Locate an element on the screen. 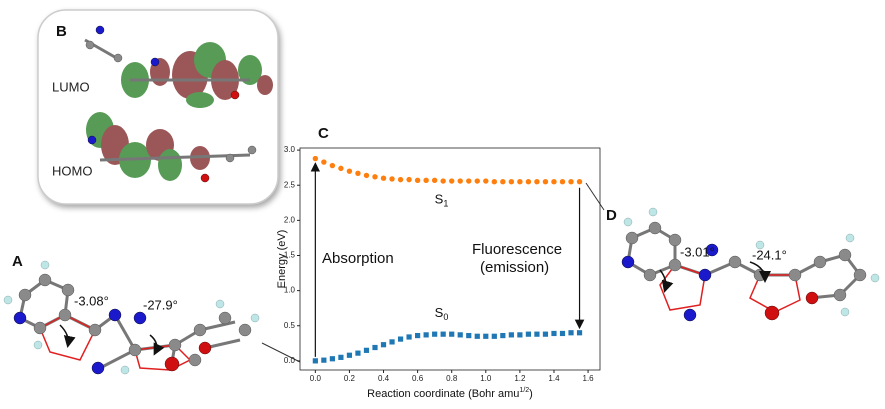 The width and height of the screenshot is (885, 409). y-tick-label: 1.0 is located at coordinates (290, 290).